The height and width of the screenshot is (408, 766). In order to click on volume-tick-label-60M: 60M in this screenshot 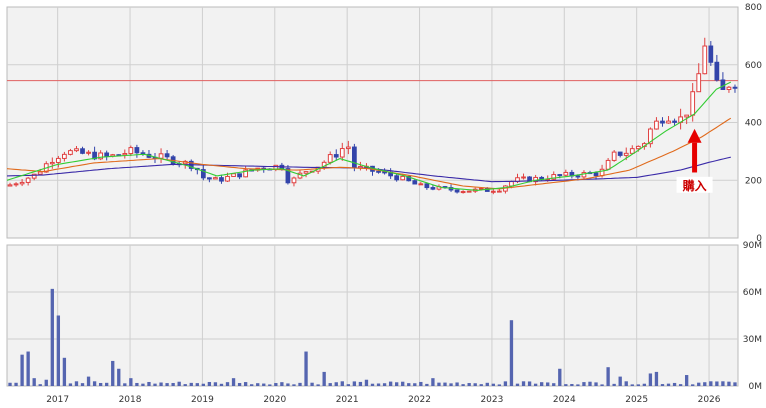, I will do `click(752, 293)`.